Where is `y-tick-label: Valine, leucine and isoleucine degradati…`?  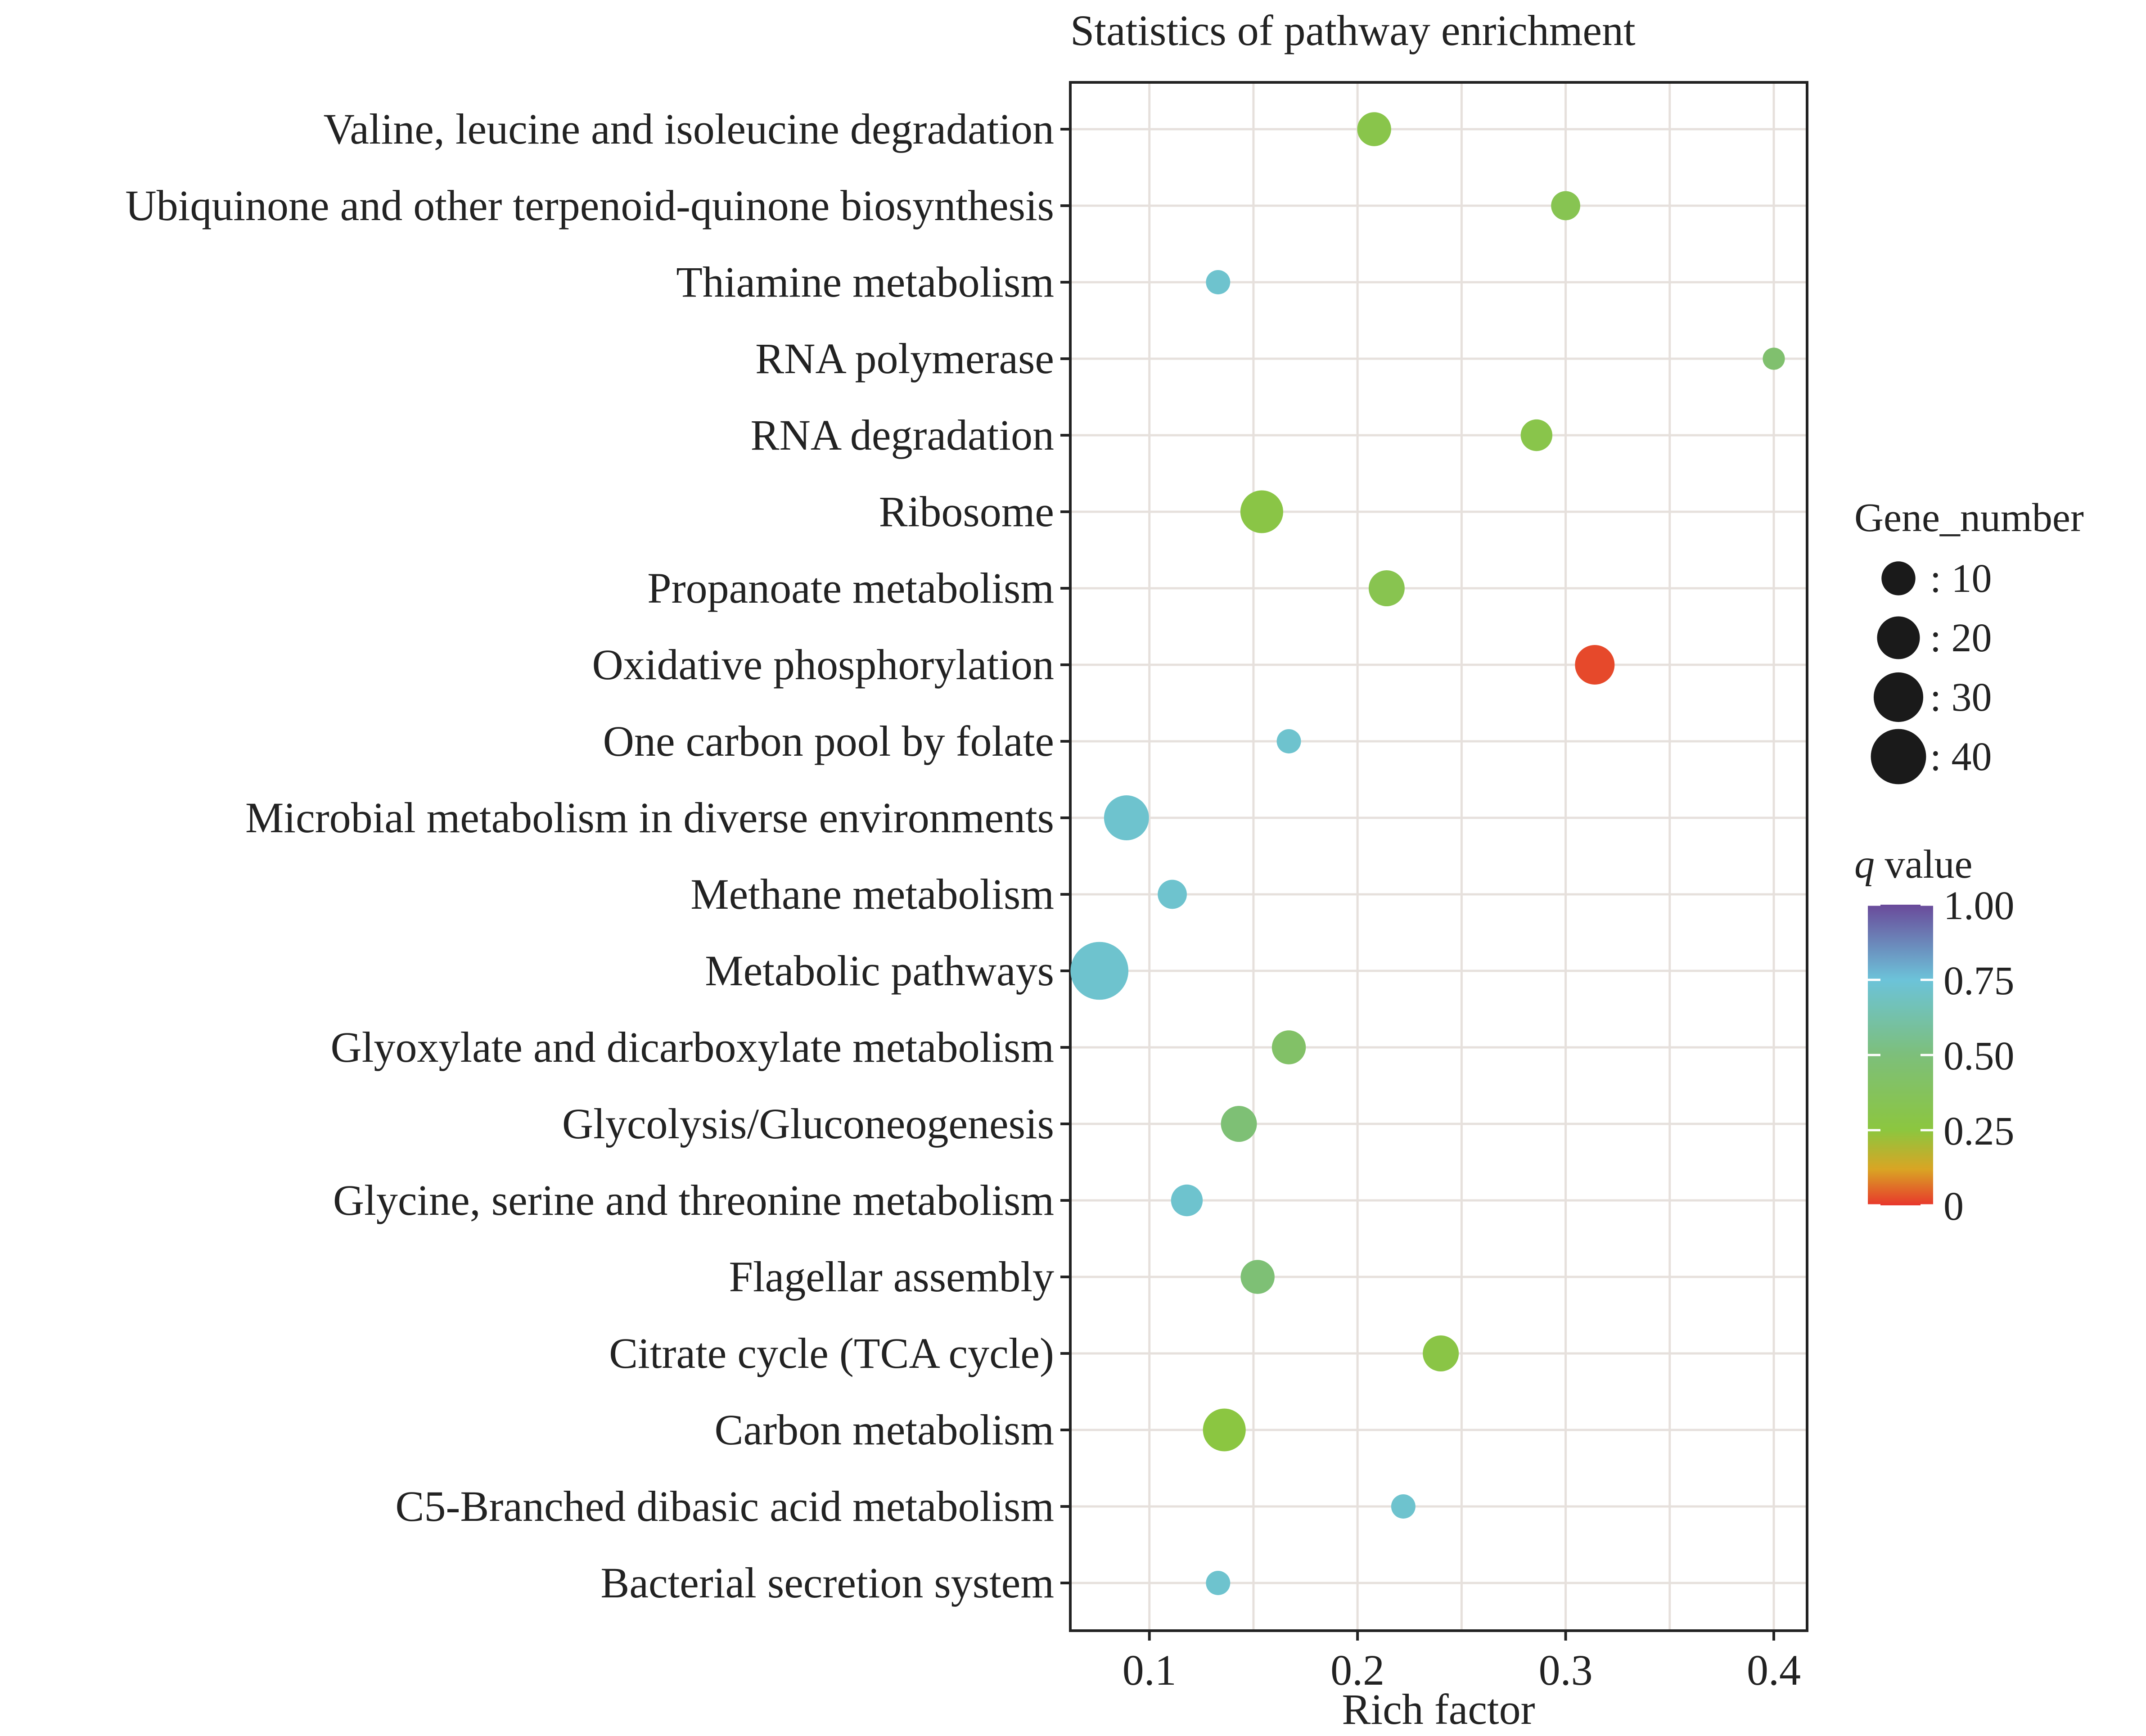 y-tick-label: Valine, leucine and isoleucine degradati… is located at coordinates (689, 129).